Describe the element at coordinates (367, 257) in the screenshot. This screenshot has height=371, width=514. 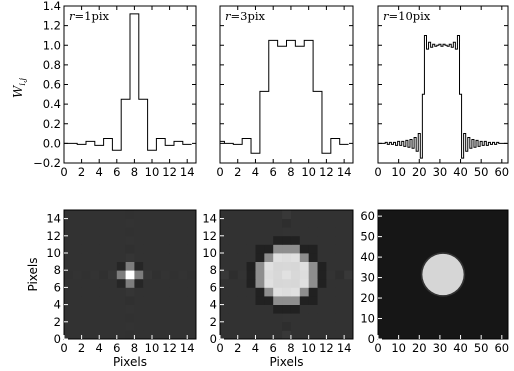
I see `y-tick-label: 40` at that location.